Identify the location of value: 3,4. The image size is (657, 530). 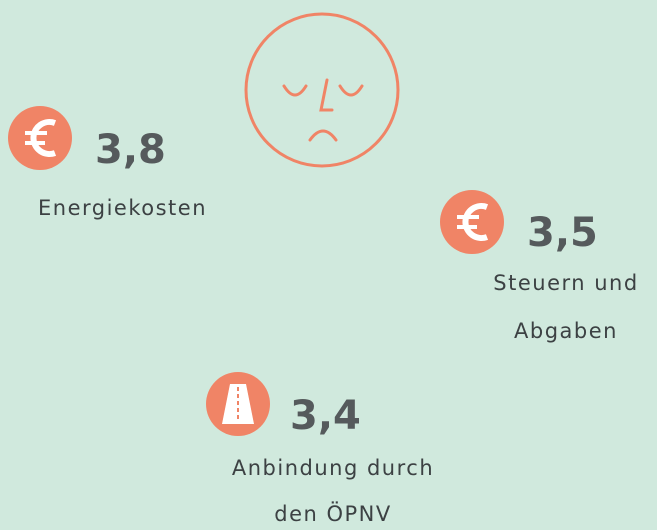
(325, 416).